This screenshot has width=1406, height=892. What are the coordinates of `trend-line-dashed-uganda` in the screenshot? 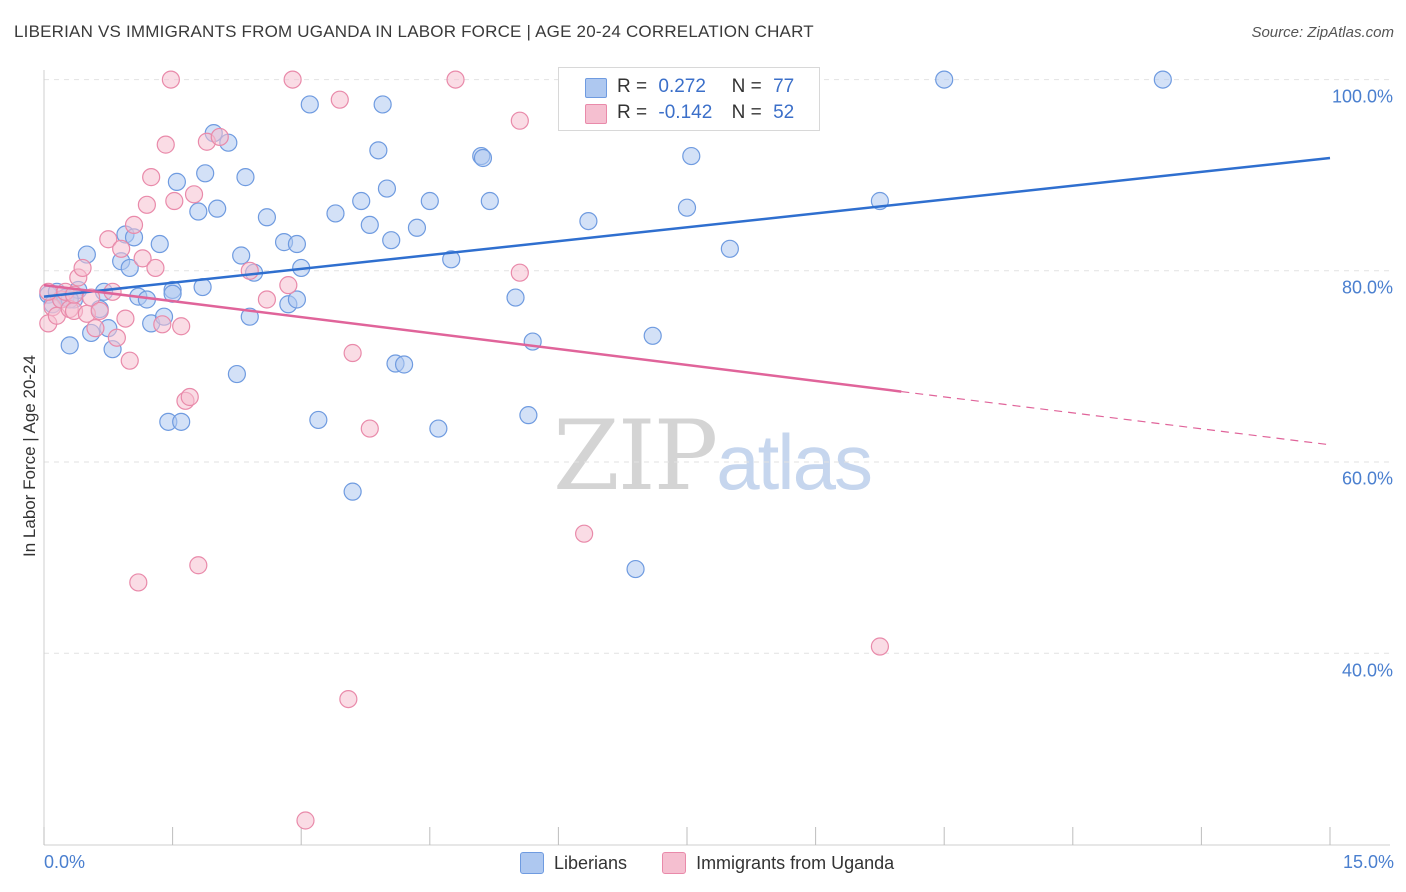 It's located at (1116, 418).